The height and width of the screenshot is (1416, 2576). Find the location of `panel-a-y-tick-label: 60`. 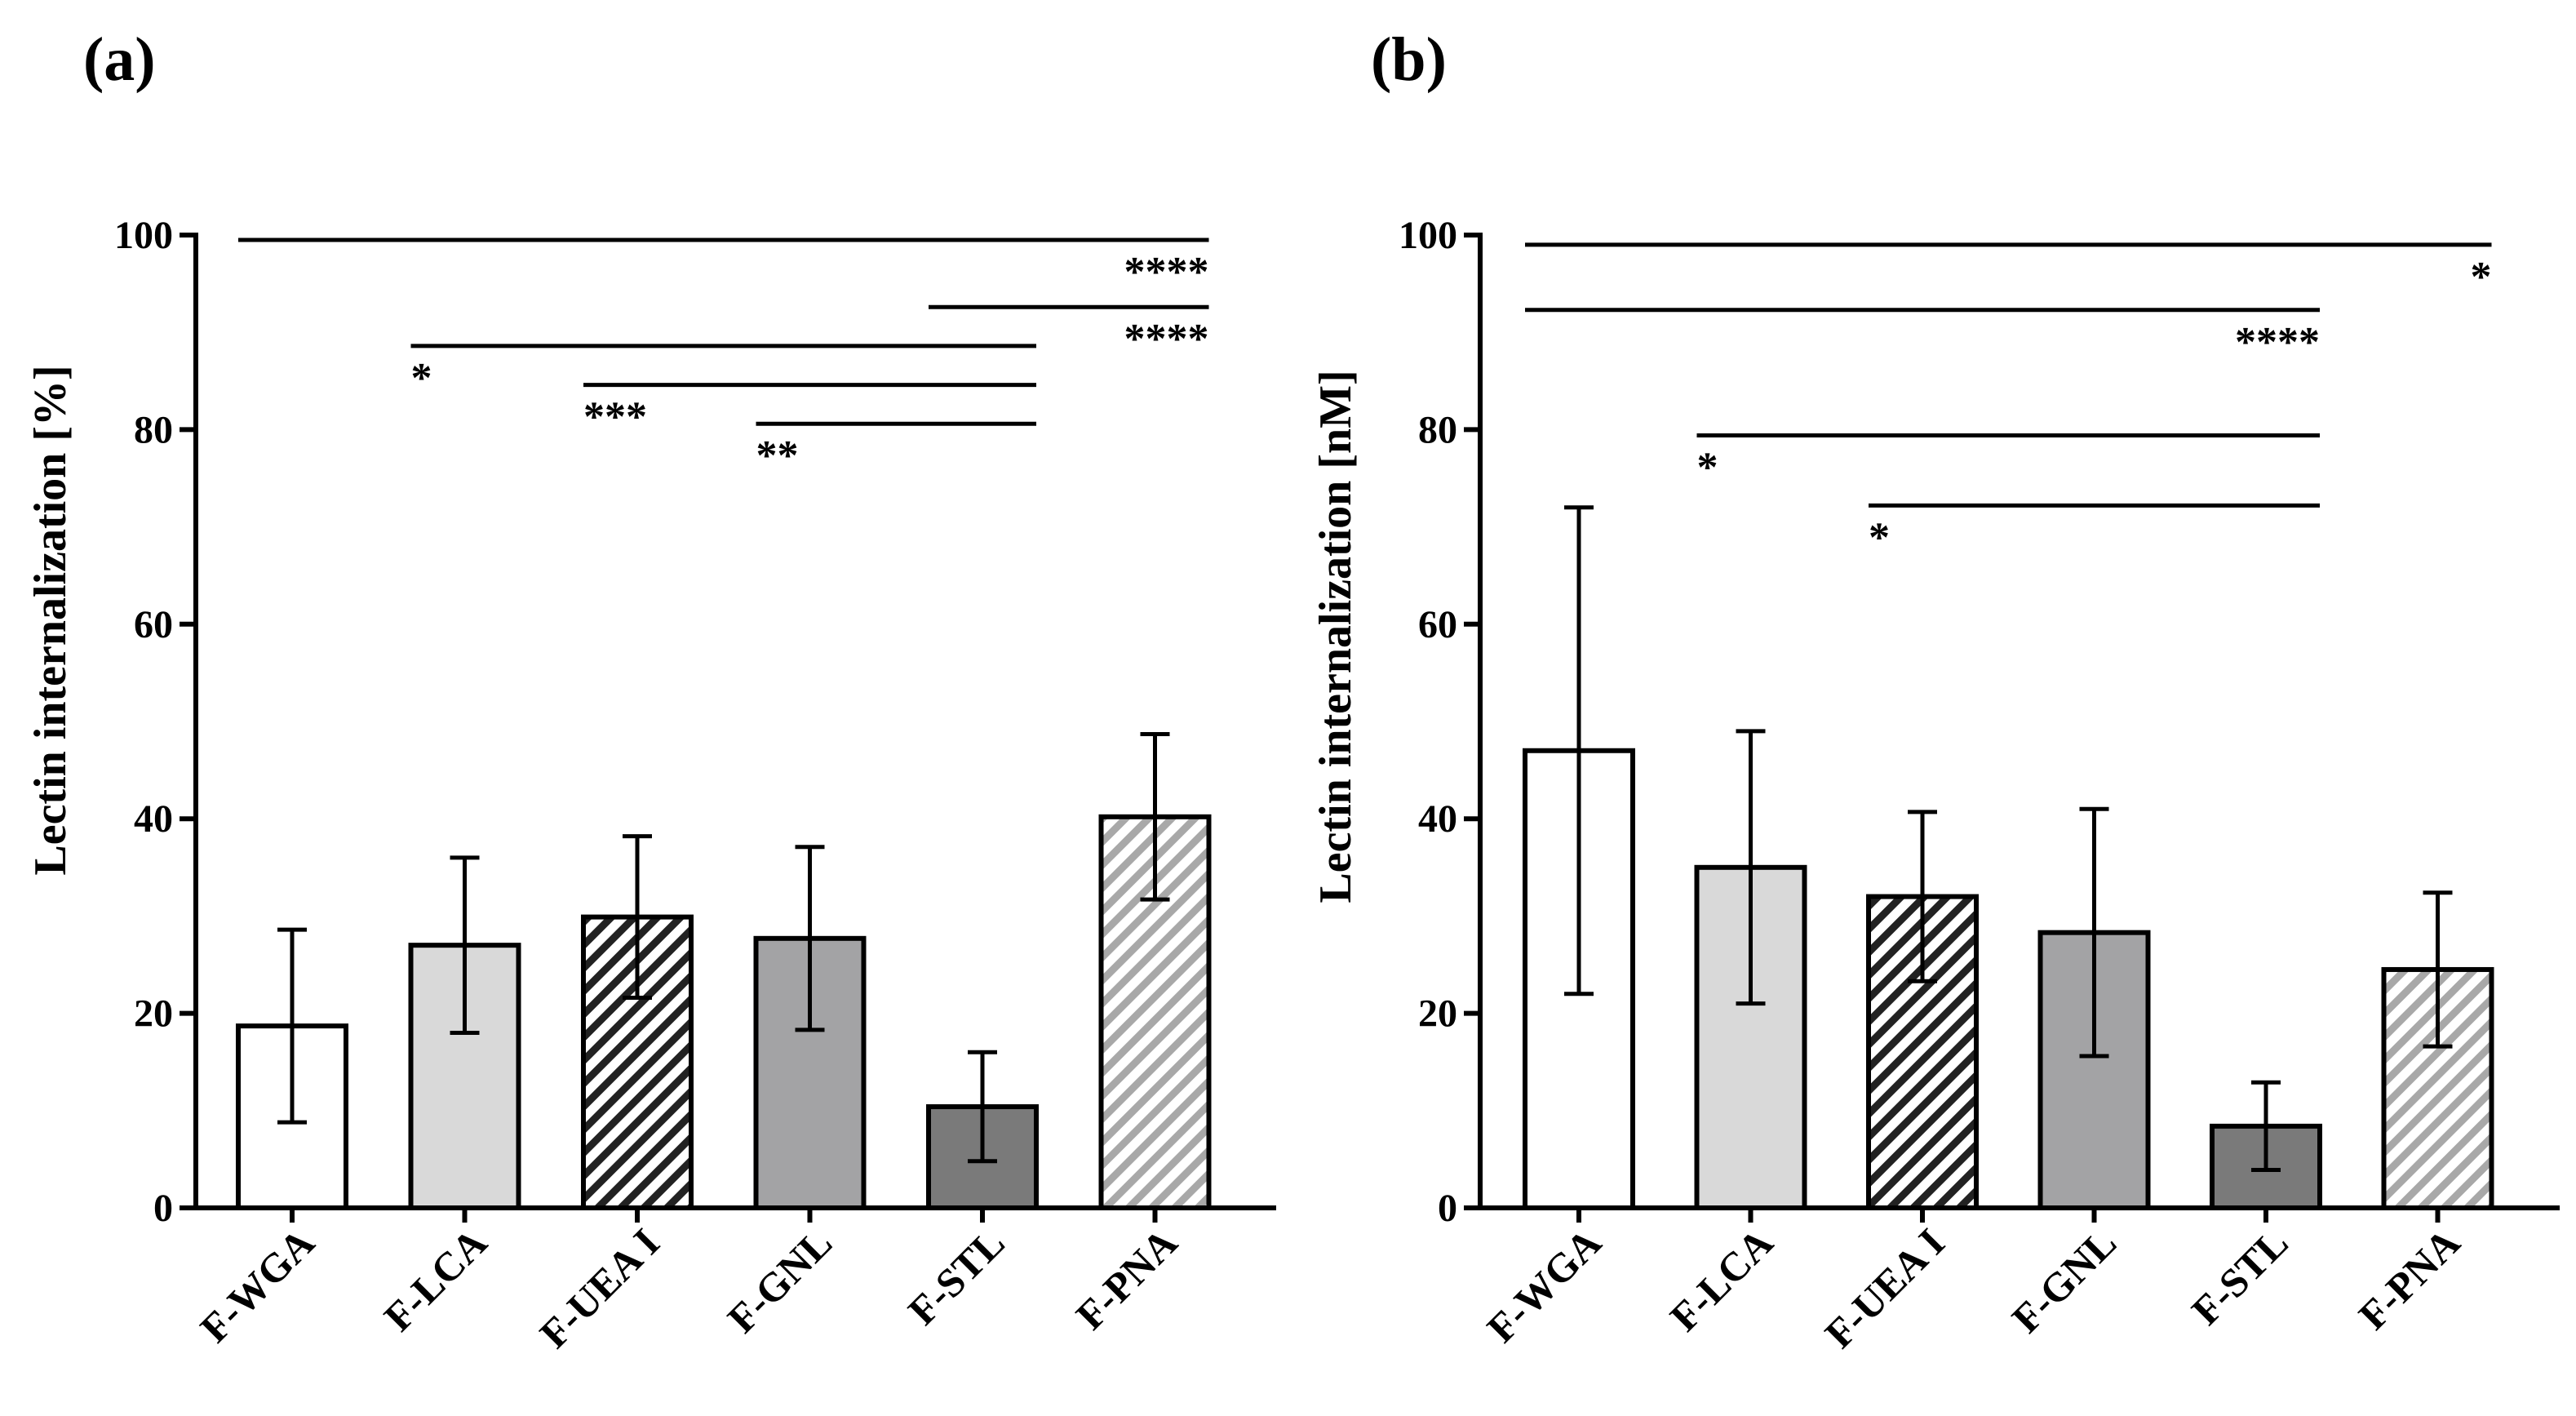

panel-a-y-tick-label: 60 is located at coordinates (153, 624).